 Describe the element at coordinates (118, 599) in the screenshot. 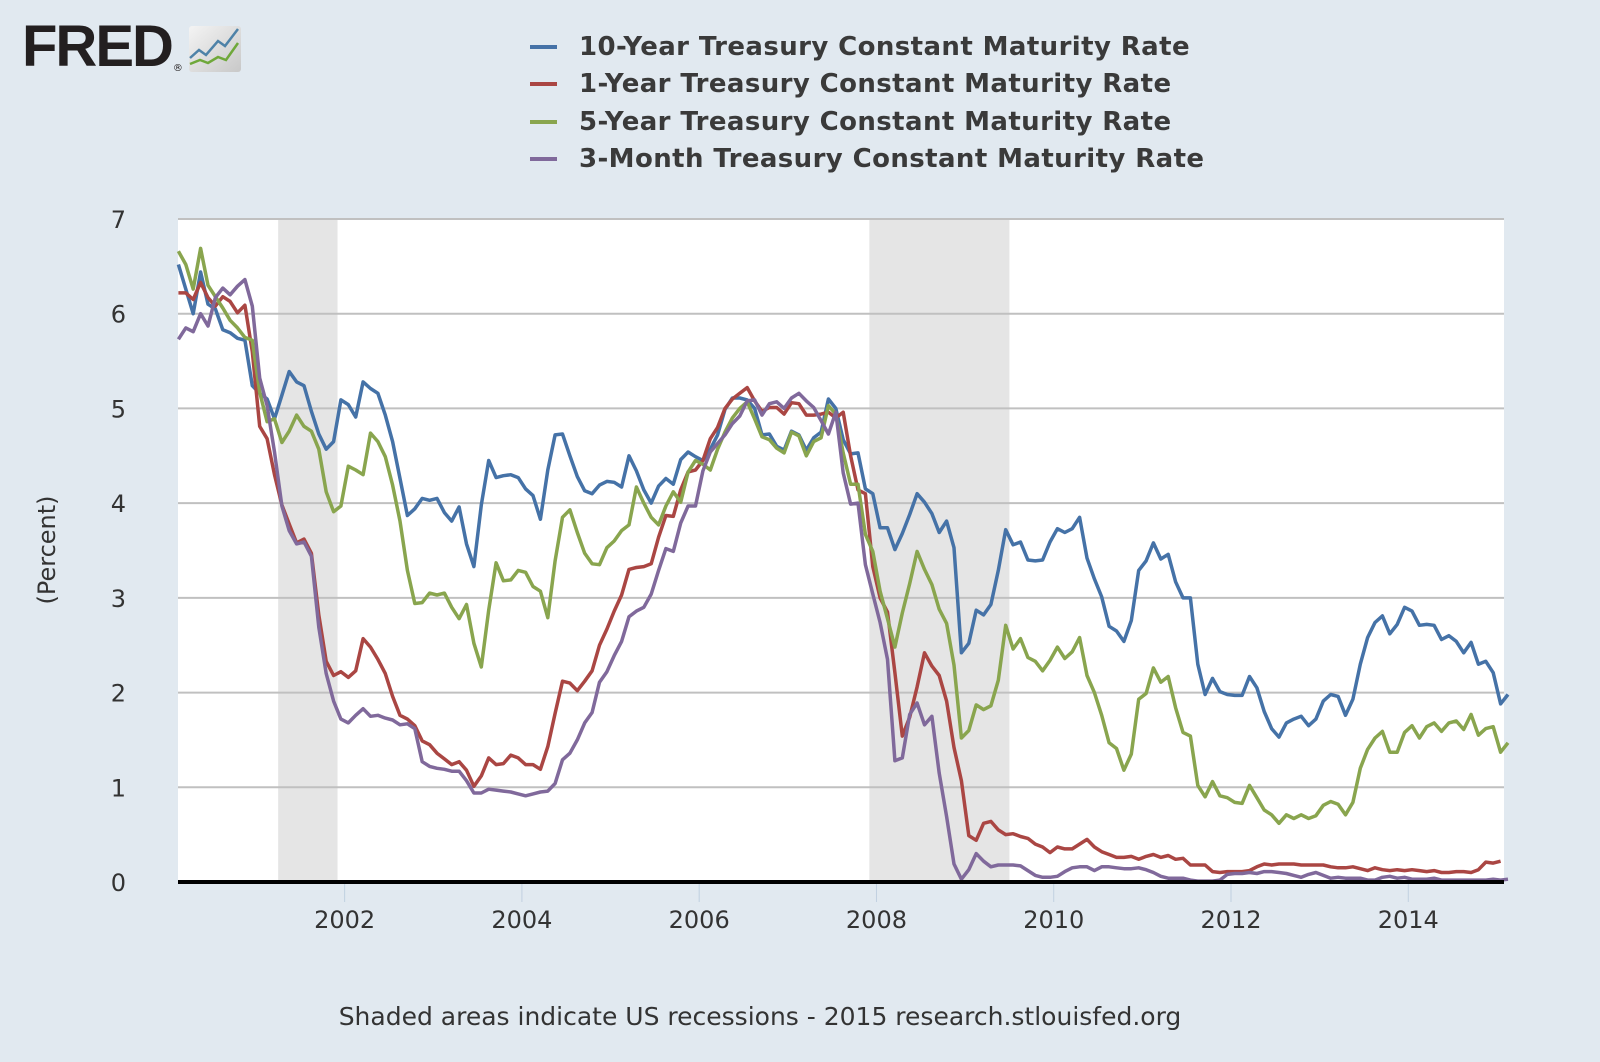

I see `y-tick-label: 3` at that location.